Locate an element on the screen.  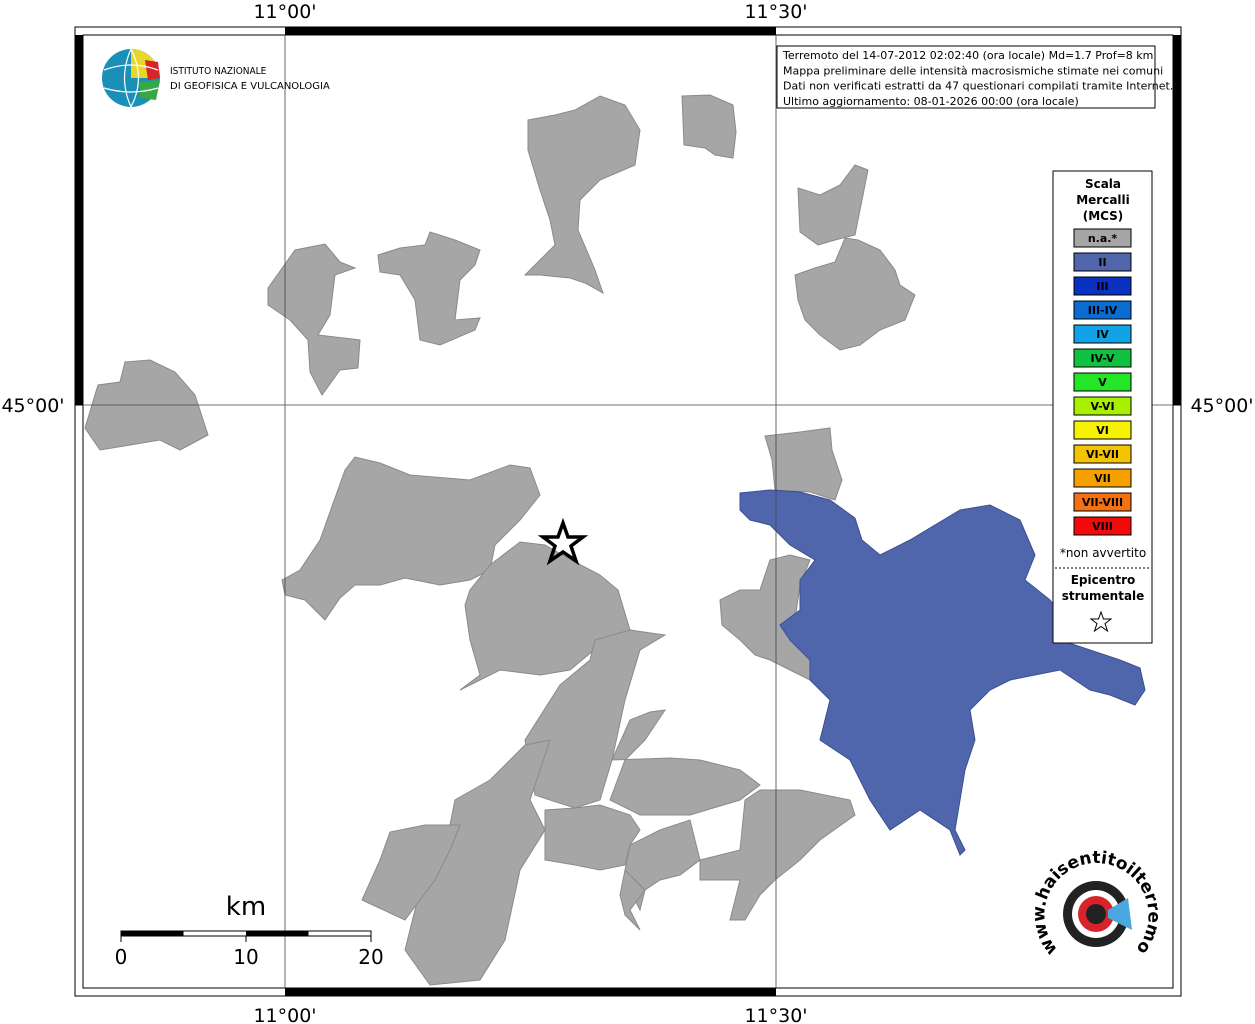
municipality-intensity is located at coordinates (942, 672).